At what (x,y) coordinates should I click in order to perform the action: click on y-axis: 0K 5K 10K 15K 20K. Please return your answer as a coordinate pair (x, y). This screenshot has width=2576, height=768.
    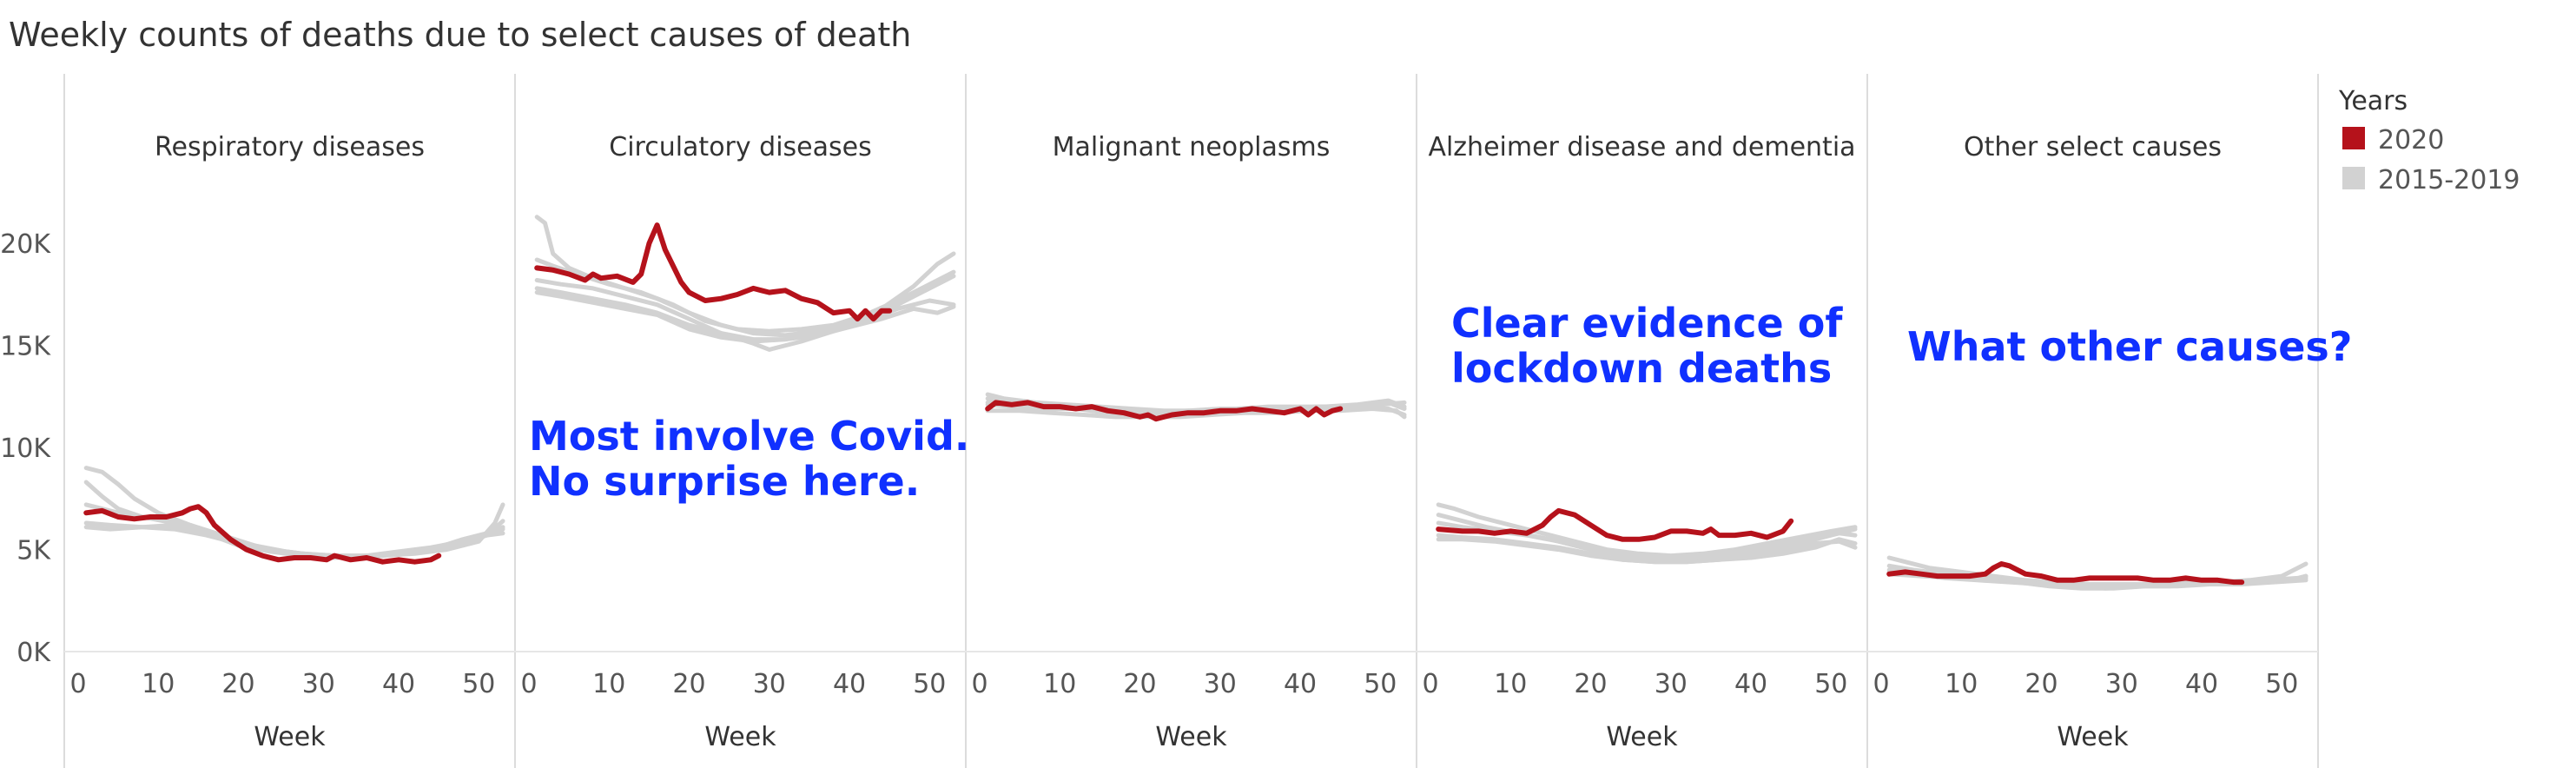
    Looking at the image, I should click on (26, 448).